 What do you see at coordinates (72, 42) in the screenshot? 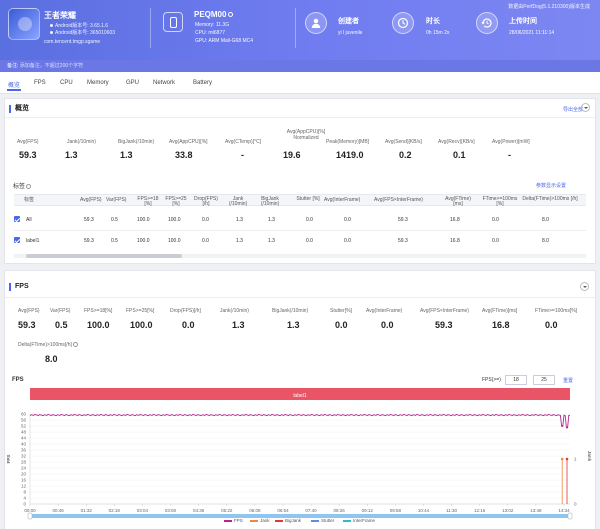
I see `package-name: com.tencent.tmgp.sgame` at bounding box center [72, 42].